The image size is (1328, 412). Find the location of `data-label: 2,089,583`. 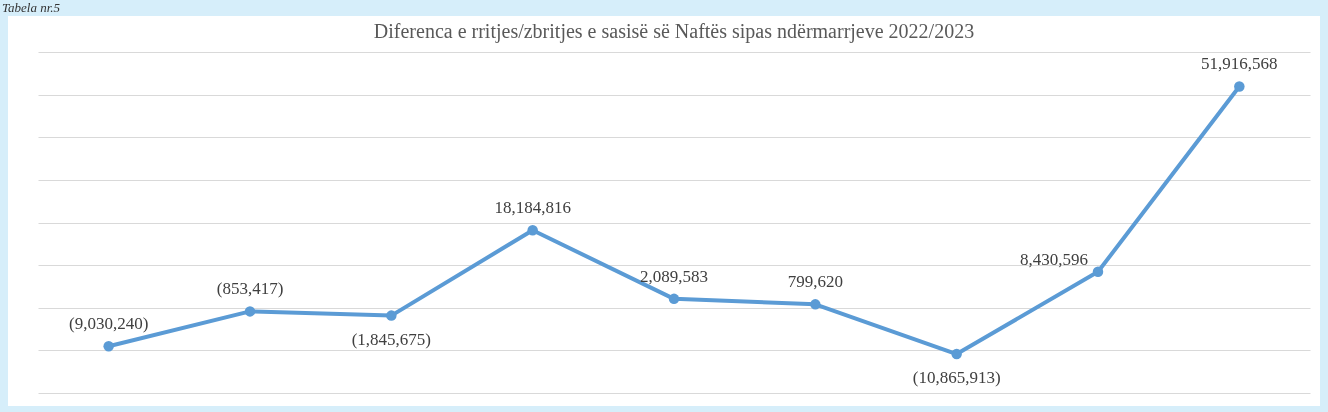

data-label: 2,089,583 is located at coordinates (674, 276).